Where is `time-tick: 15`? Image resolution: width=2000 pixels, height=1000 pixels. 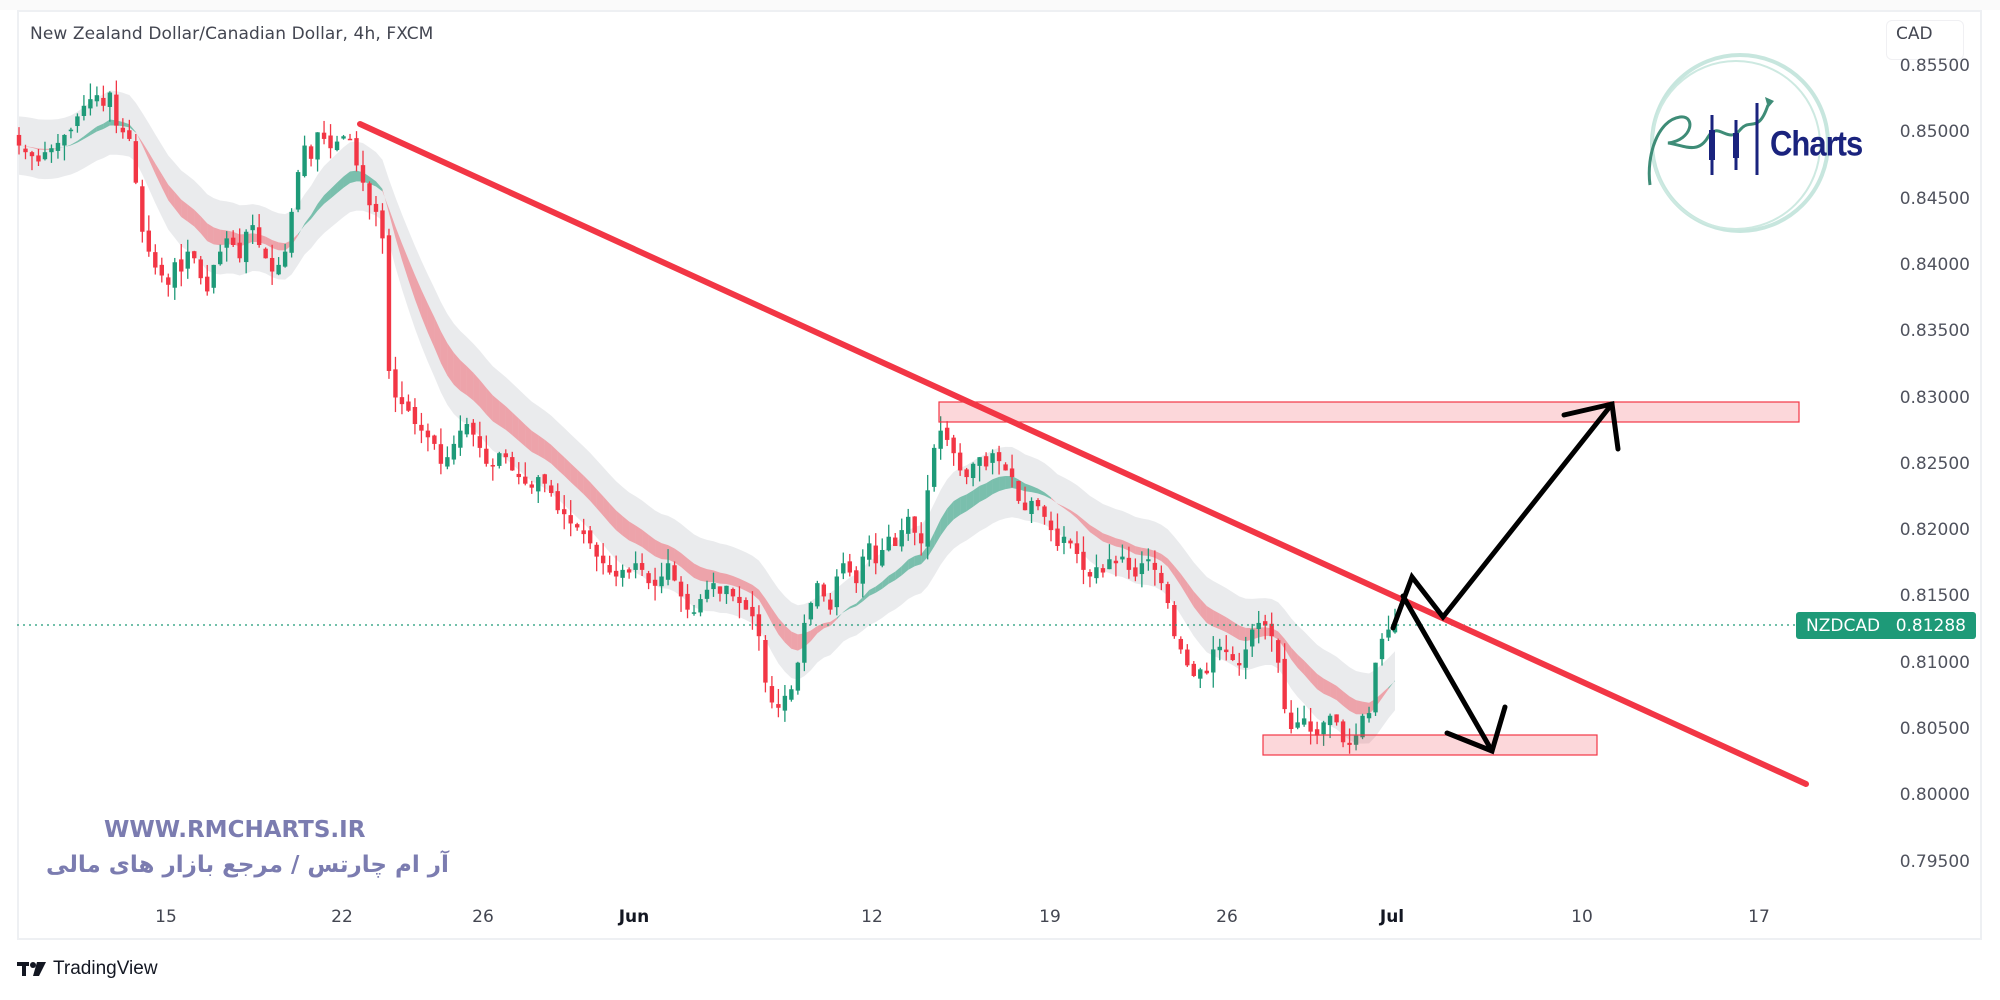
time-tick: 15 is located at coordinates (166, 917).